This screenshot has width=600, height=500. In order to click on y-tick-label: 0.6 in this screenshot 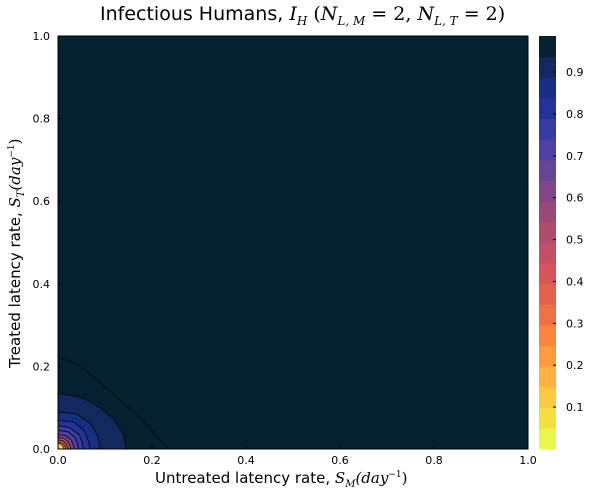, I will do `click(42, 201)`.